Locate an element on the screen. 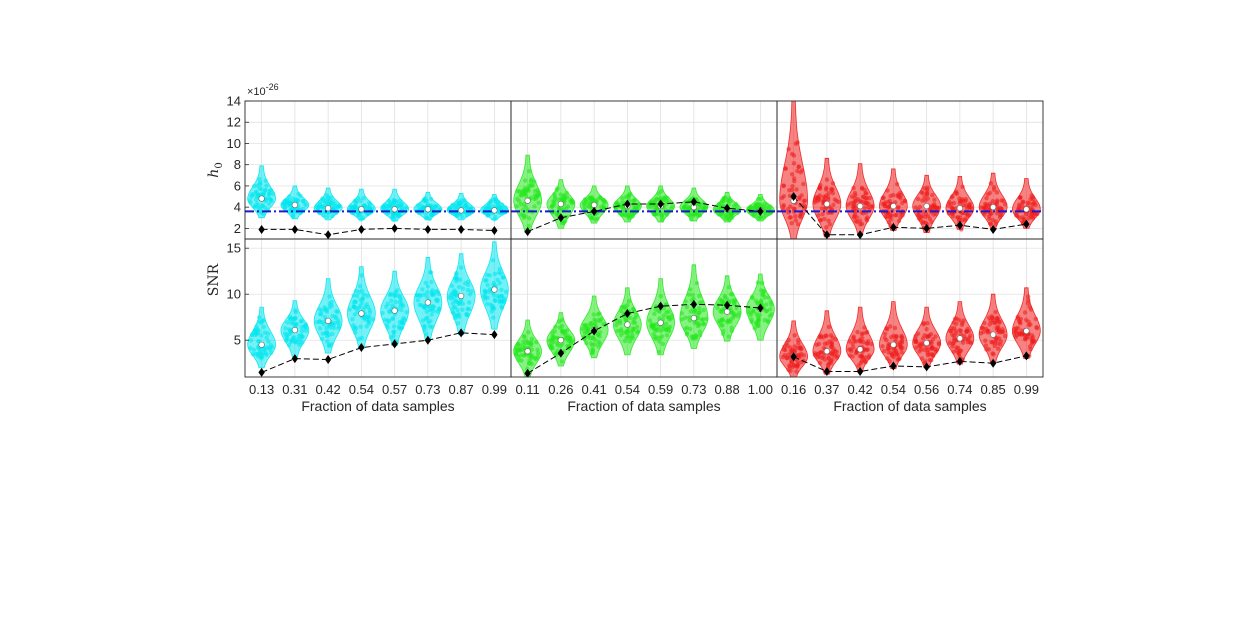 The width and height of the screenshot is (1246, 636). panel-frame is located at coordinates (644, 170).